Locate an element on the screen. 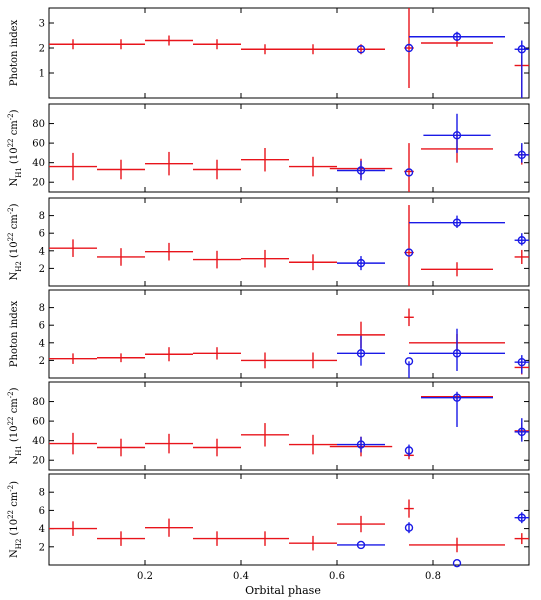  panel-2: 20 40 60 80 NH1 (1022 cm-2) is located at coordinates (268, 148).